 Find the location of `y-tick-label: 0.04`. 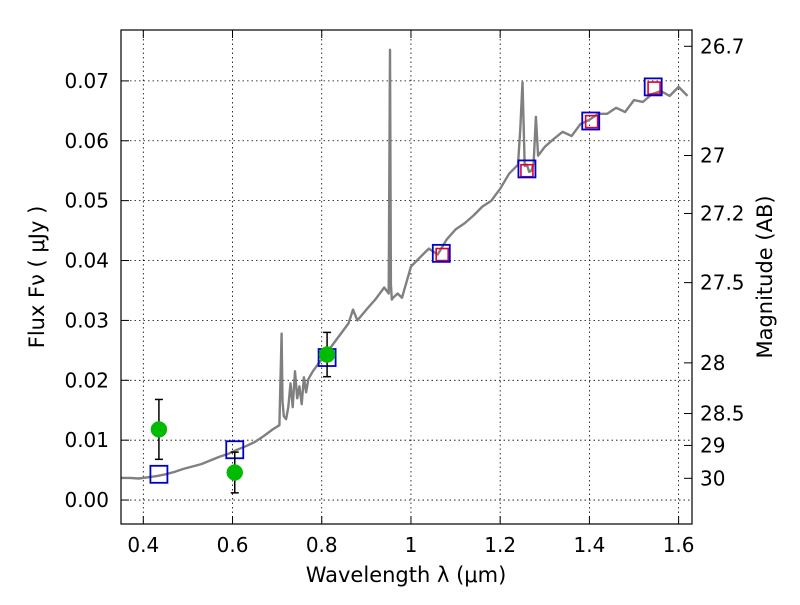

y-tick-label: 0.04 is located at coordinates (86, 261).